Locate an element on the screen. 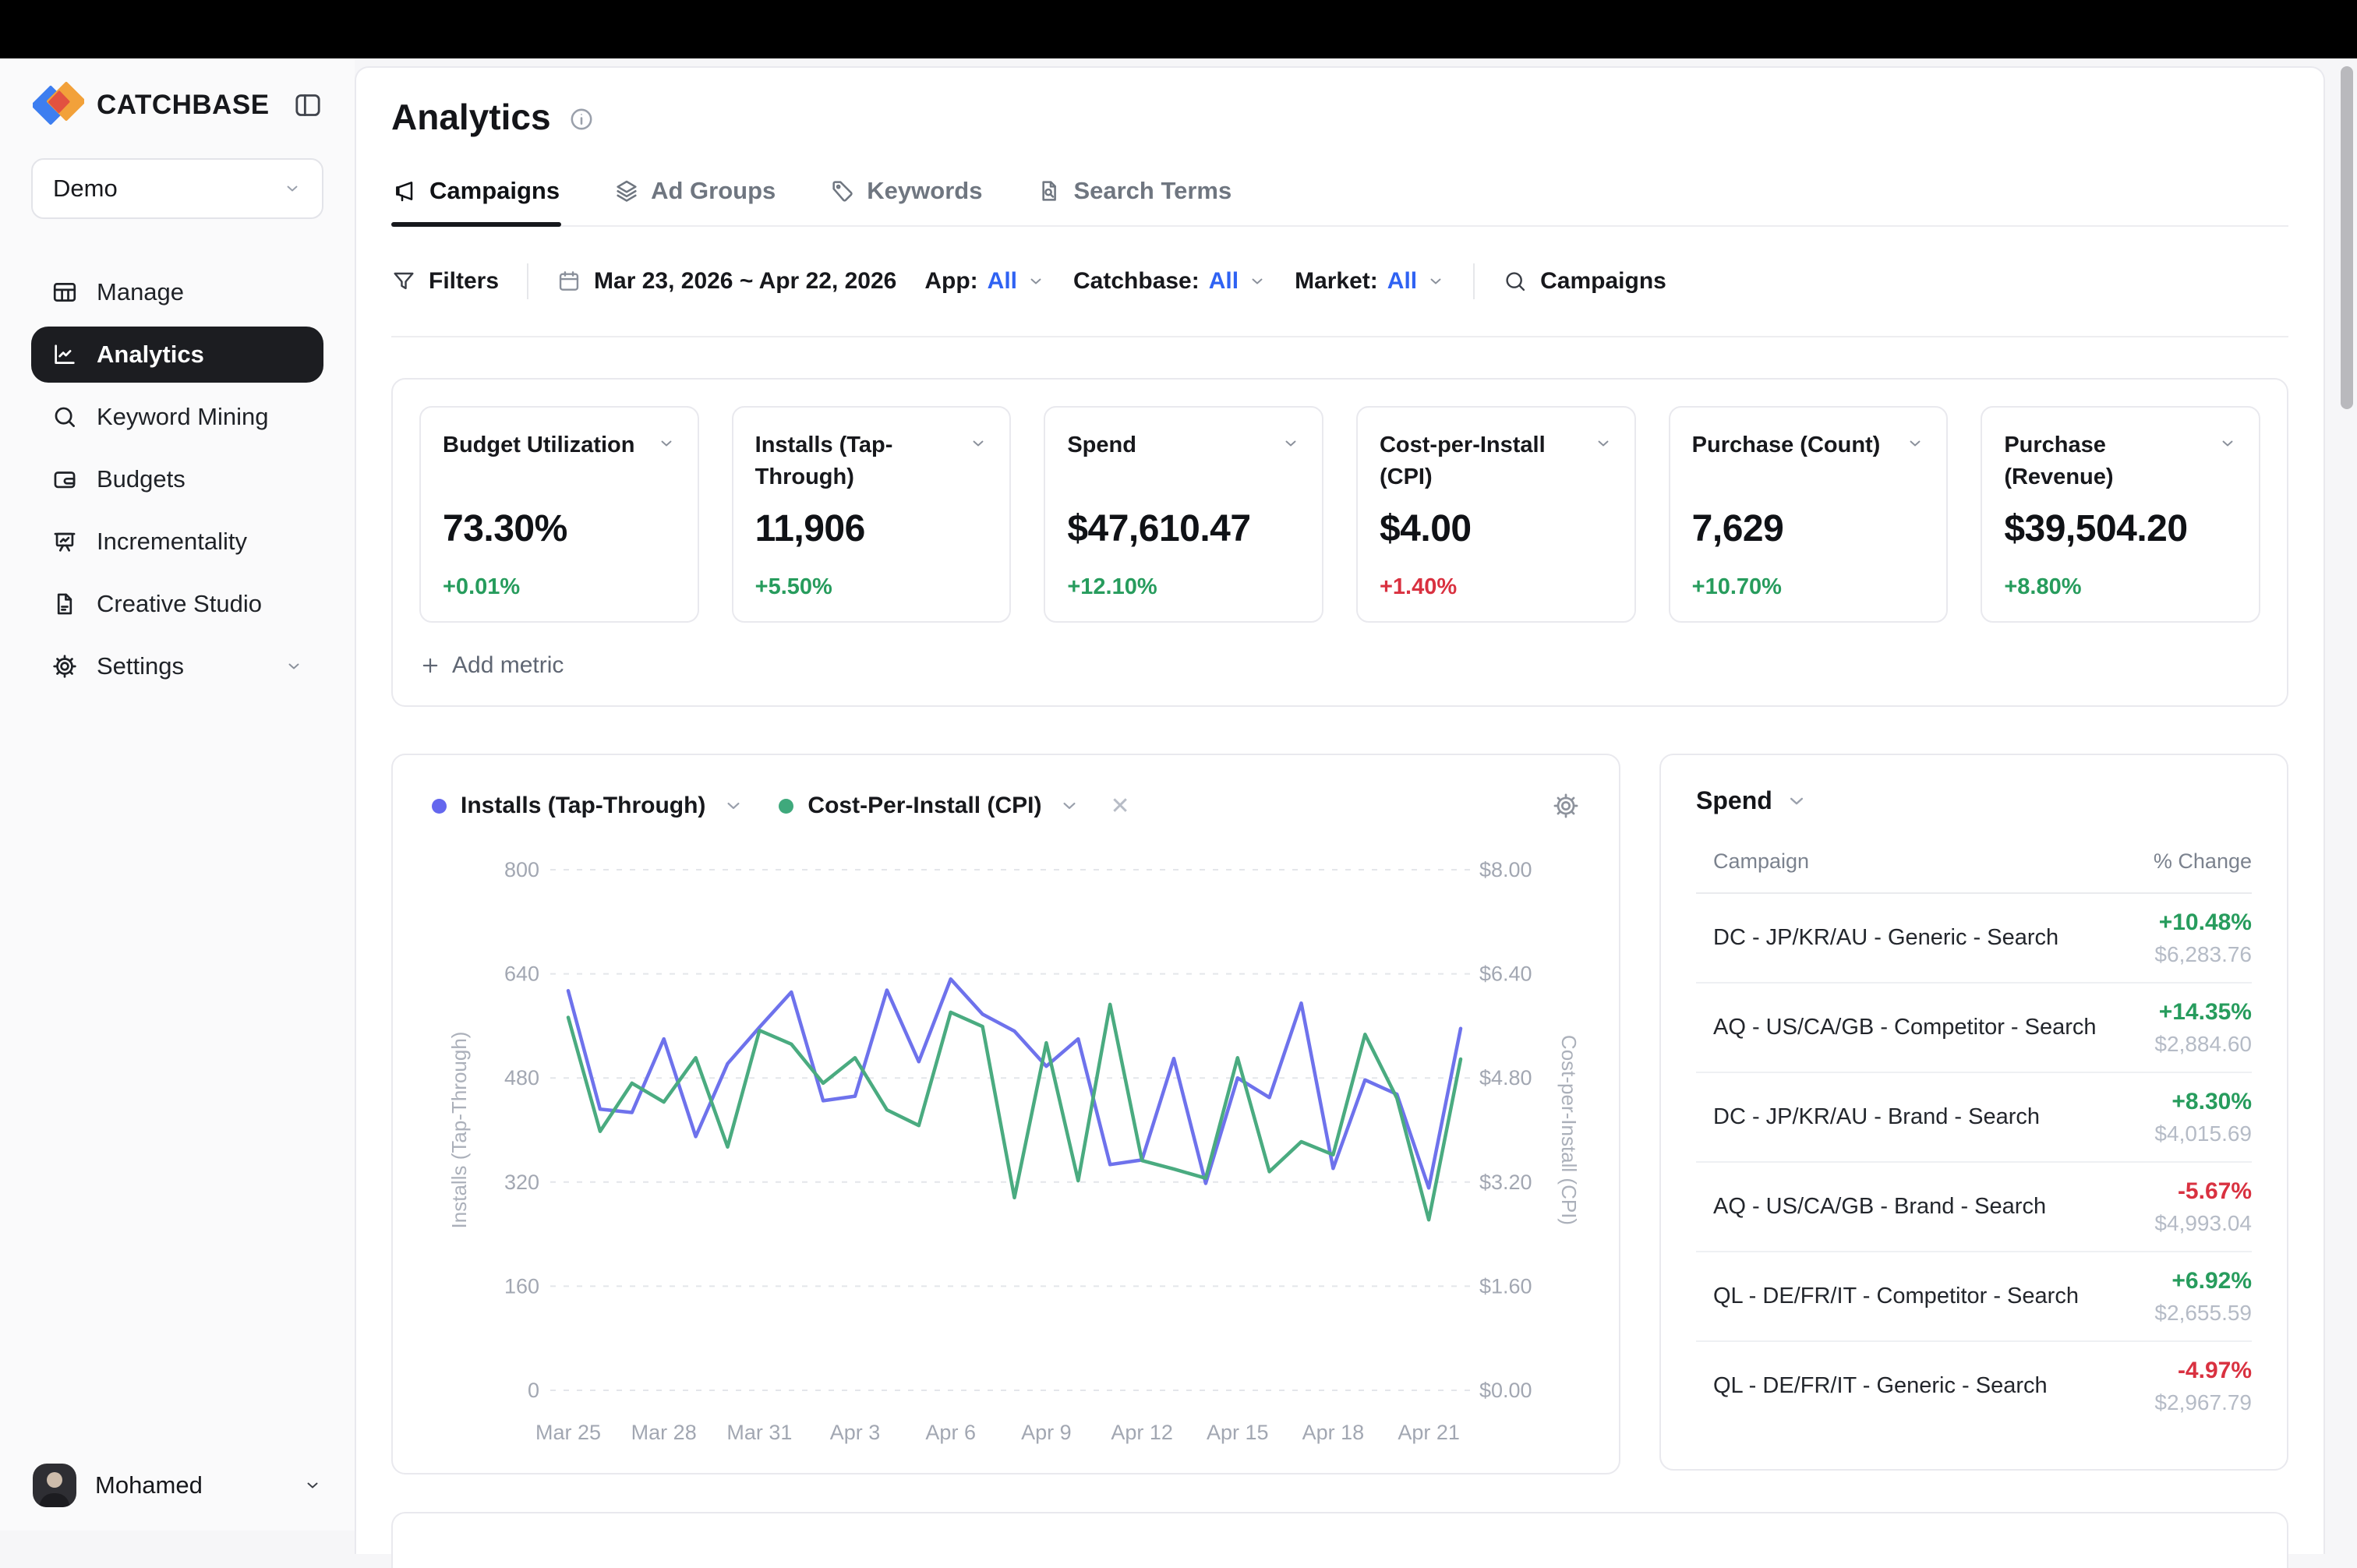  filter-label: Catchbase: is located at coordinates (1136, 281).